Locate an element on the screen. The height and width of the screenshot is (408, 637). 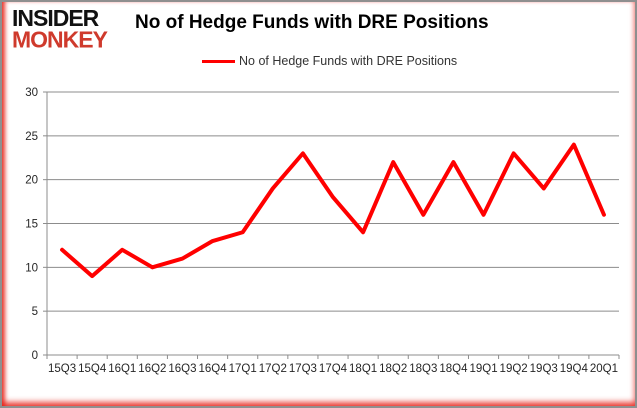
x-tick-label: 15Q3 is located at coordinates (62, 369).